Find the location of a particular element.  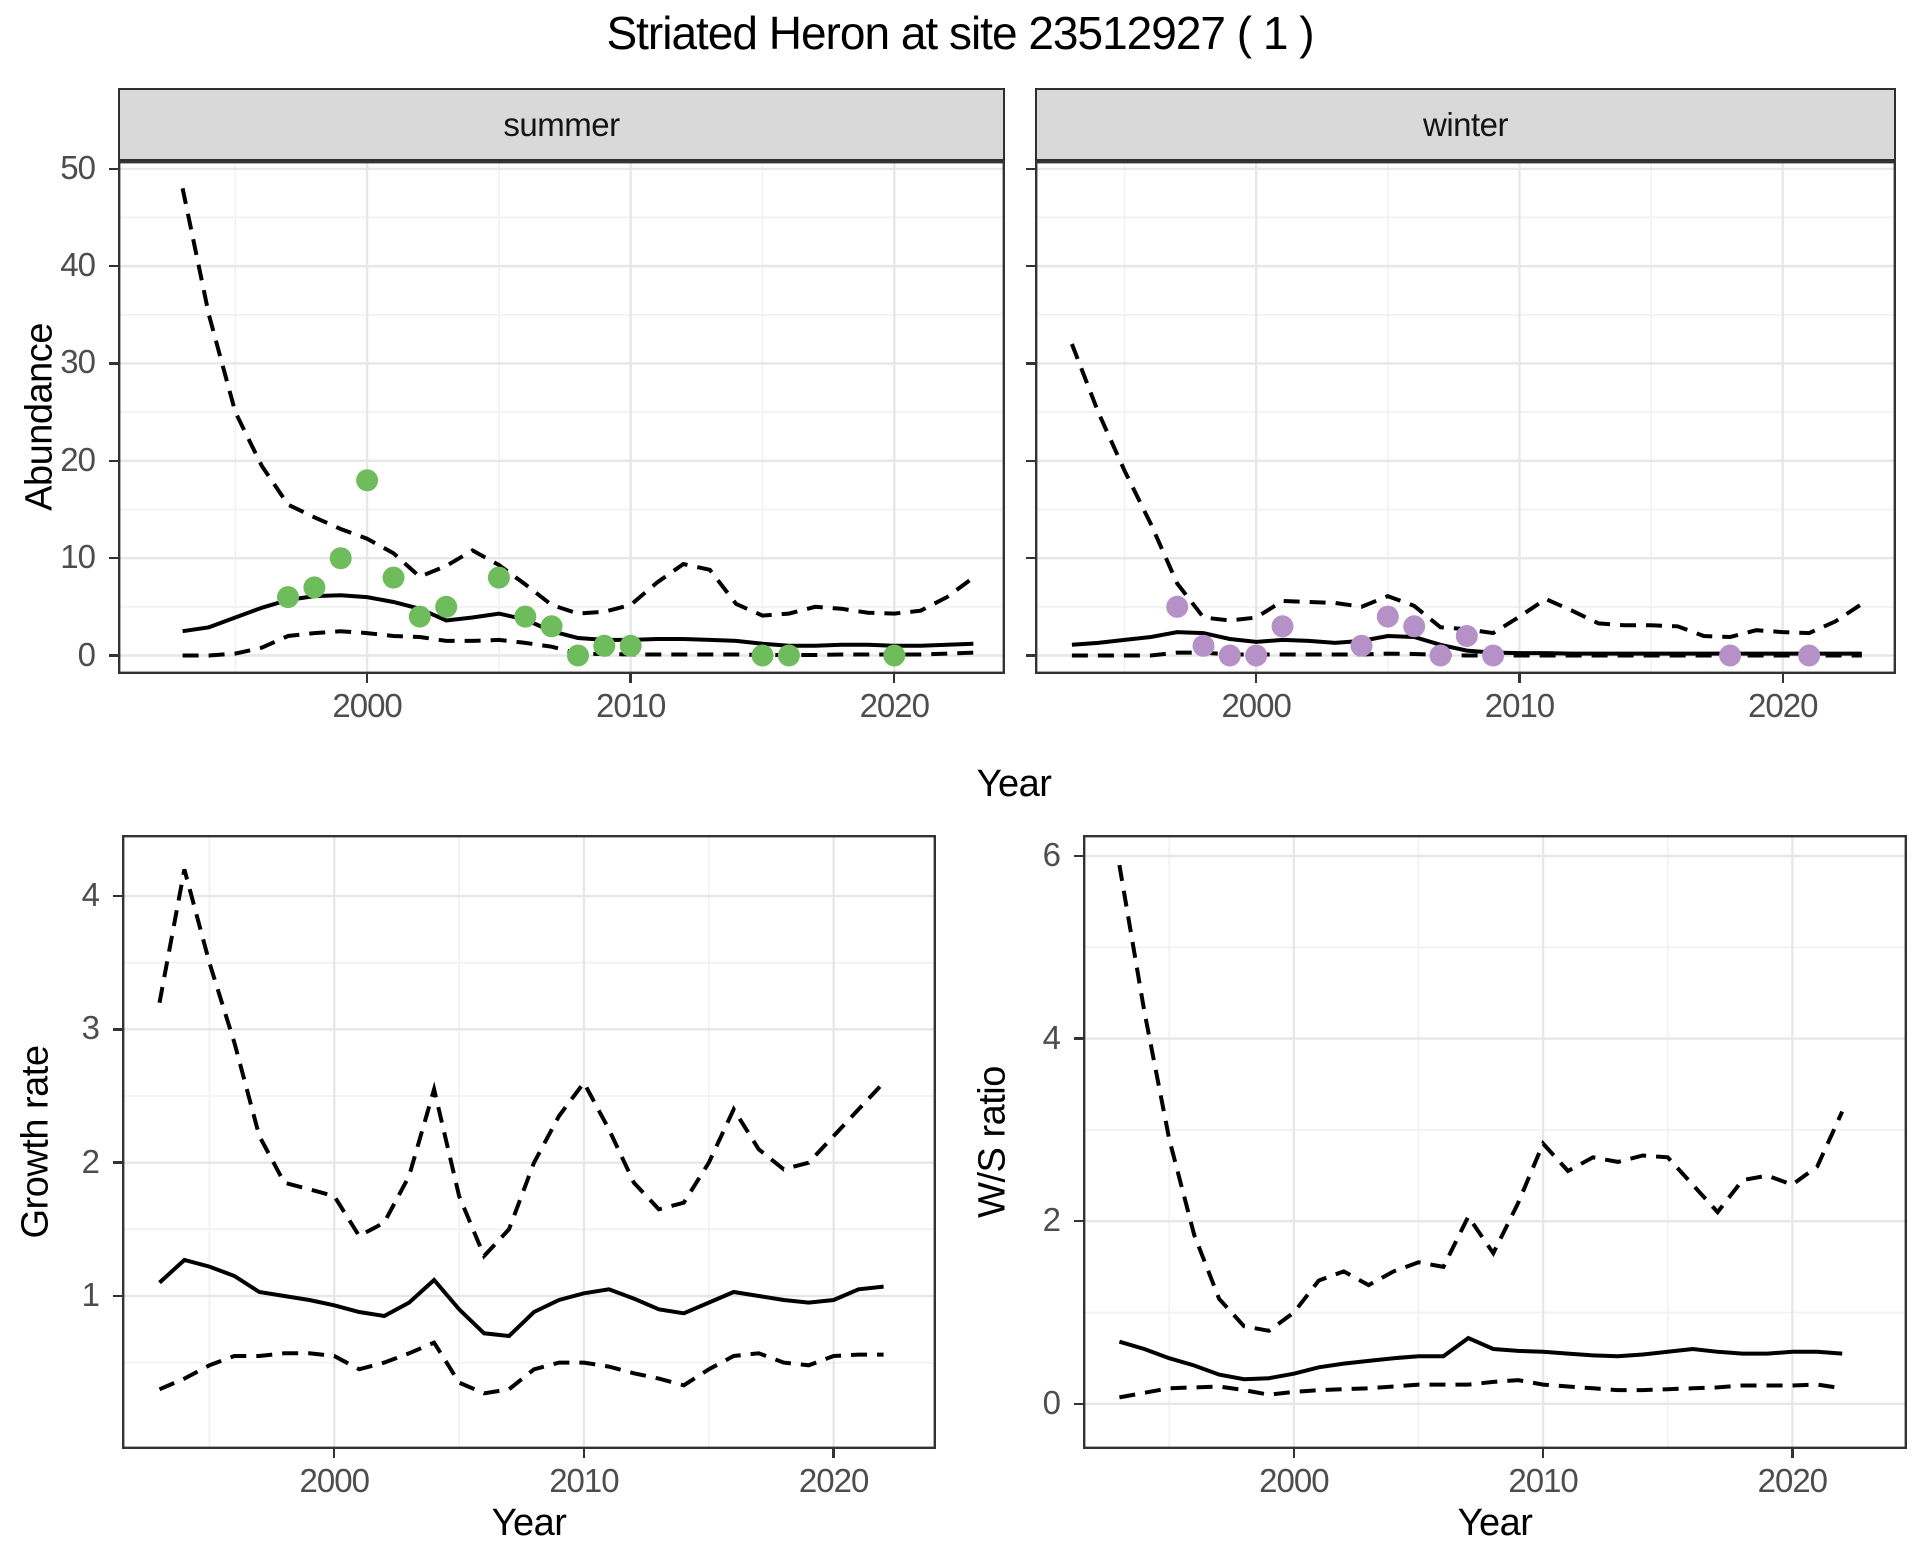

facet-strip-summer-label: summer is located at coordinates (561, 124).